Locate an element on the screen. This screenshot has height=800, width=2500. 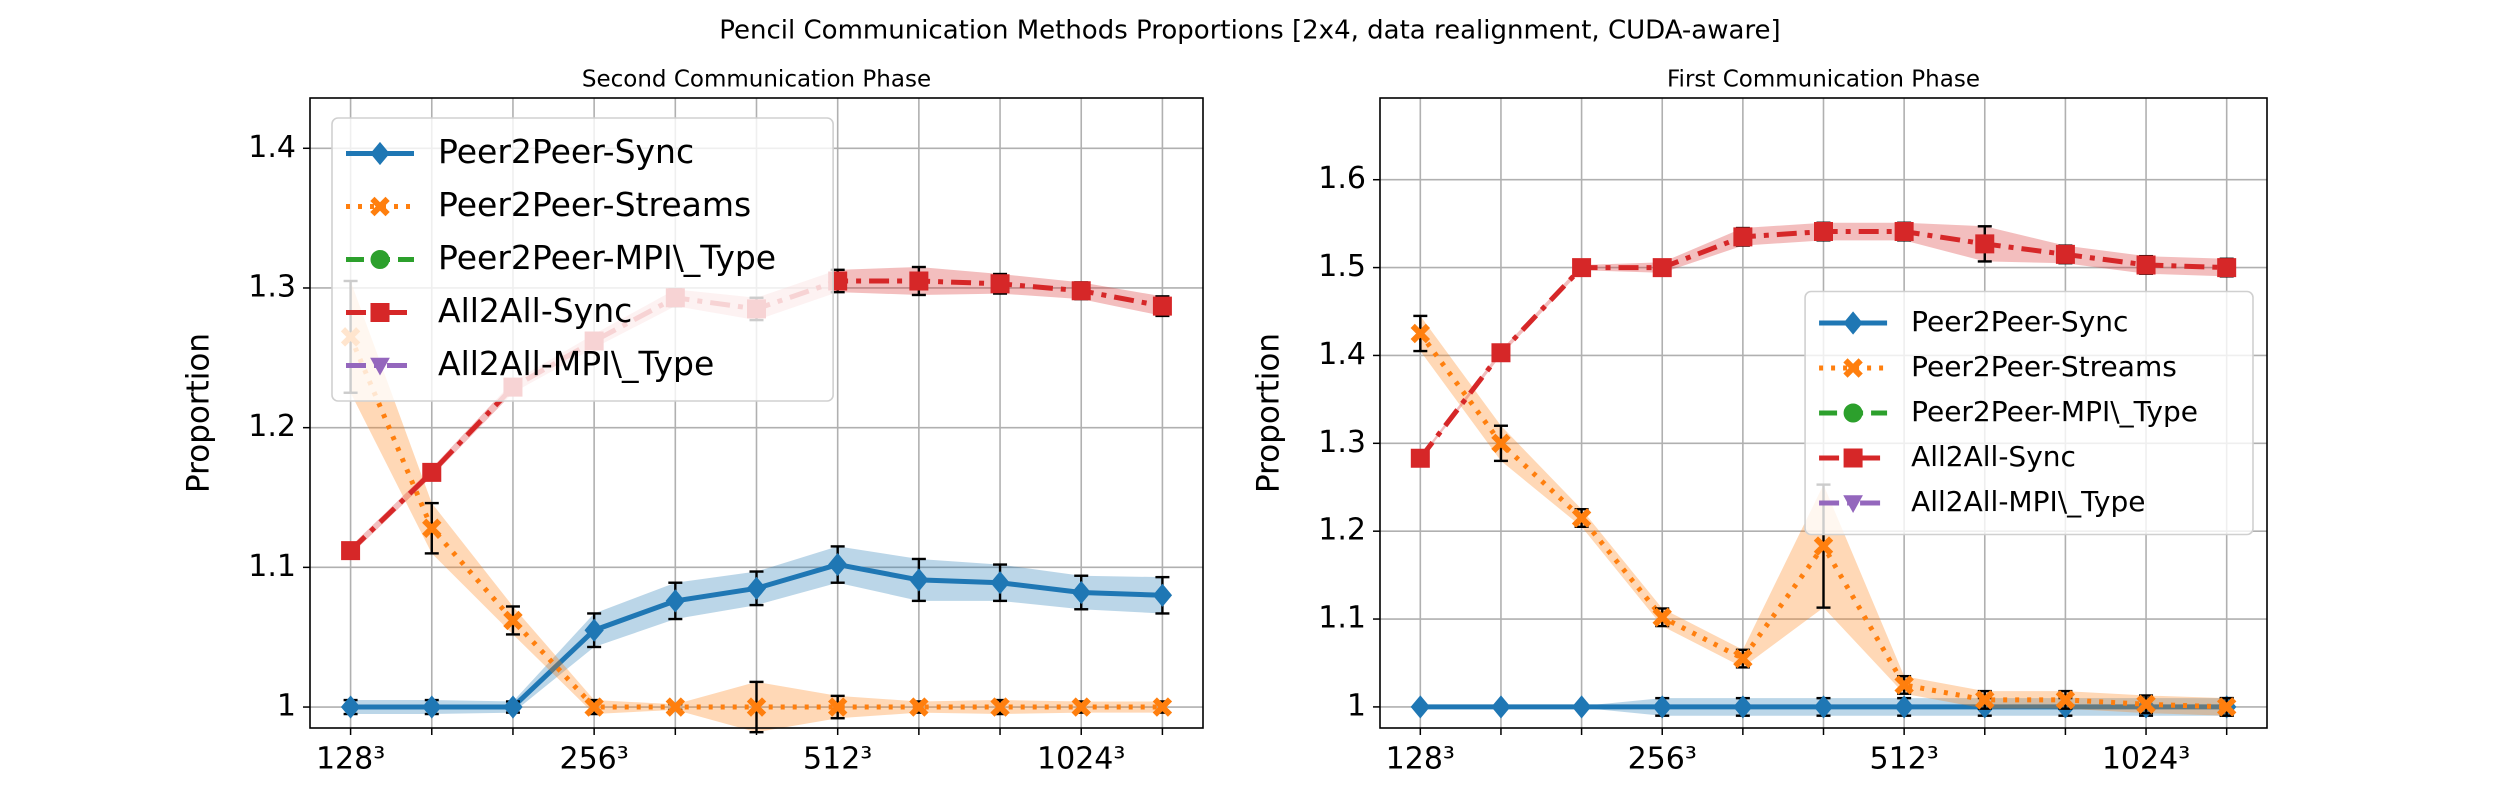
axes-title: First Communication Phase is located at coordinates (1823, 80).